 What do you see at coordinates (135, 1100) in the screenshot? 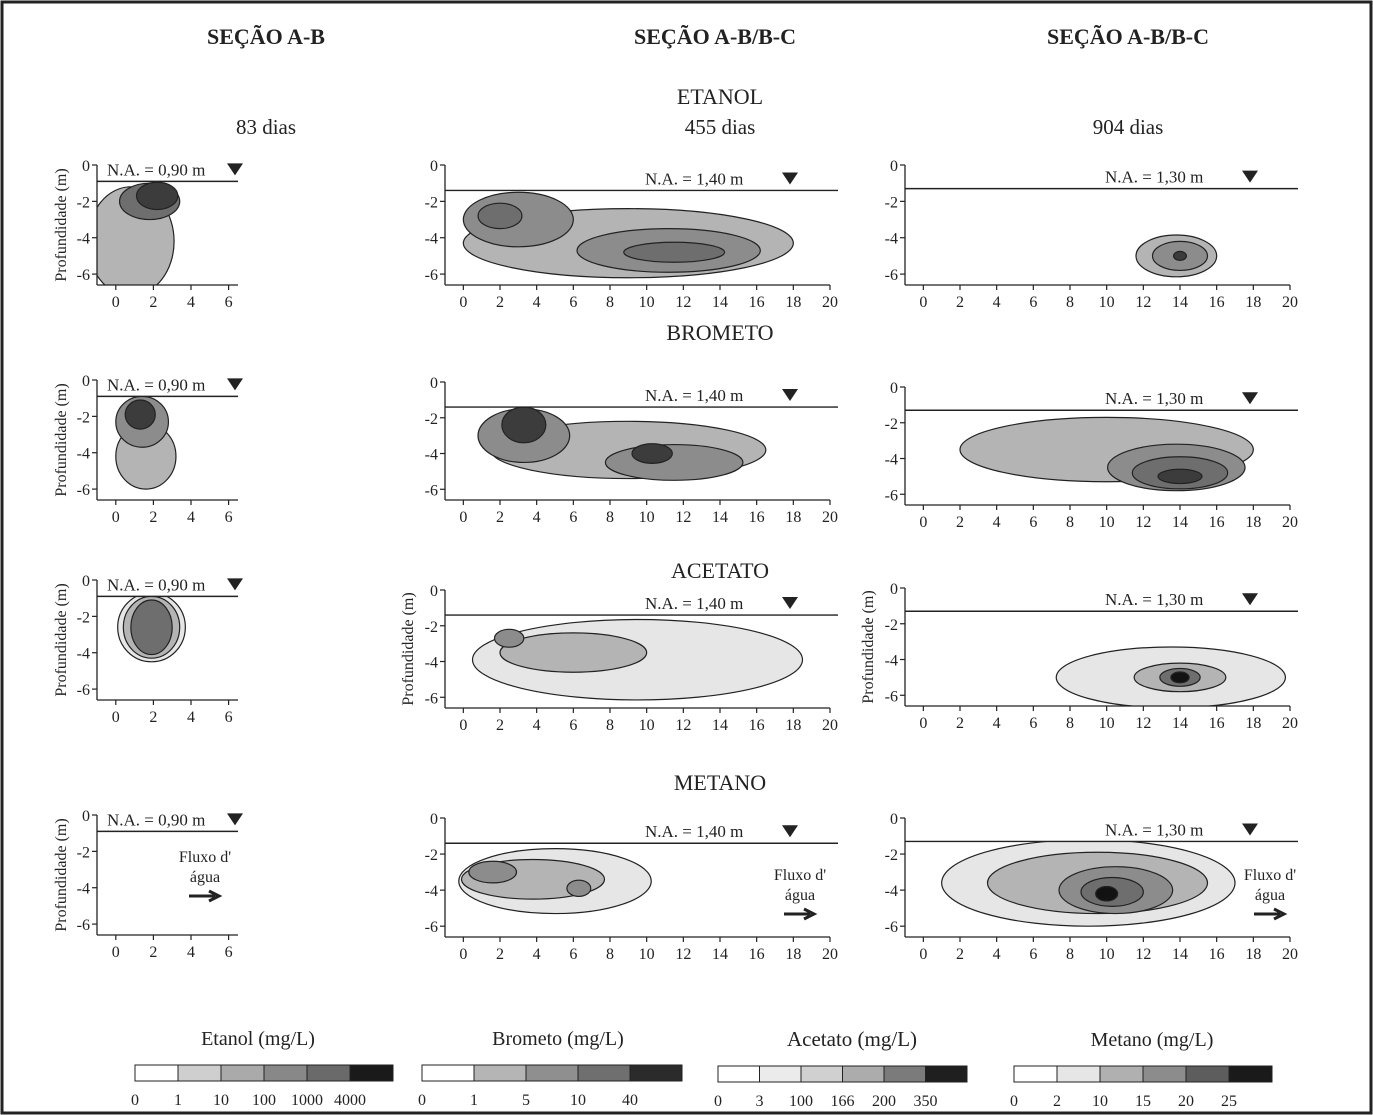
I see `legend-tick-label: 0` at bounding box center [135, 1100].